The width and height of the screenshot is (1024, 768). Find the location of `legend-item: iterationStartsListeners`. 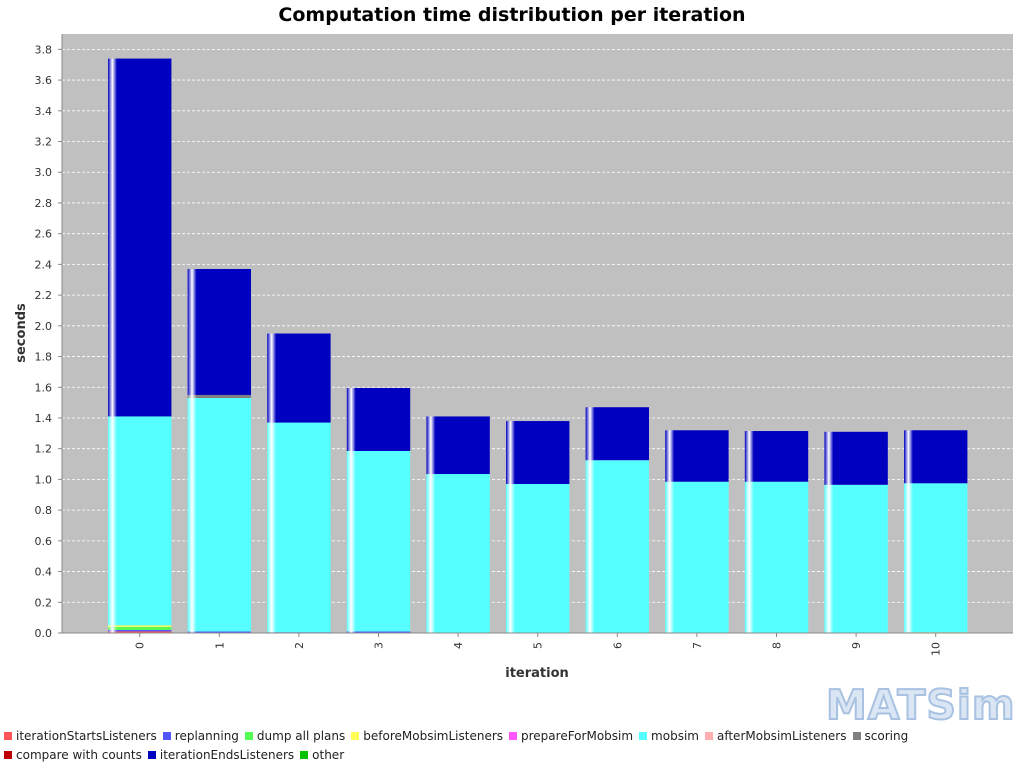

legend-item: iterationStartsListeners is located at coordinates (80, 736).